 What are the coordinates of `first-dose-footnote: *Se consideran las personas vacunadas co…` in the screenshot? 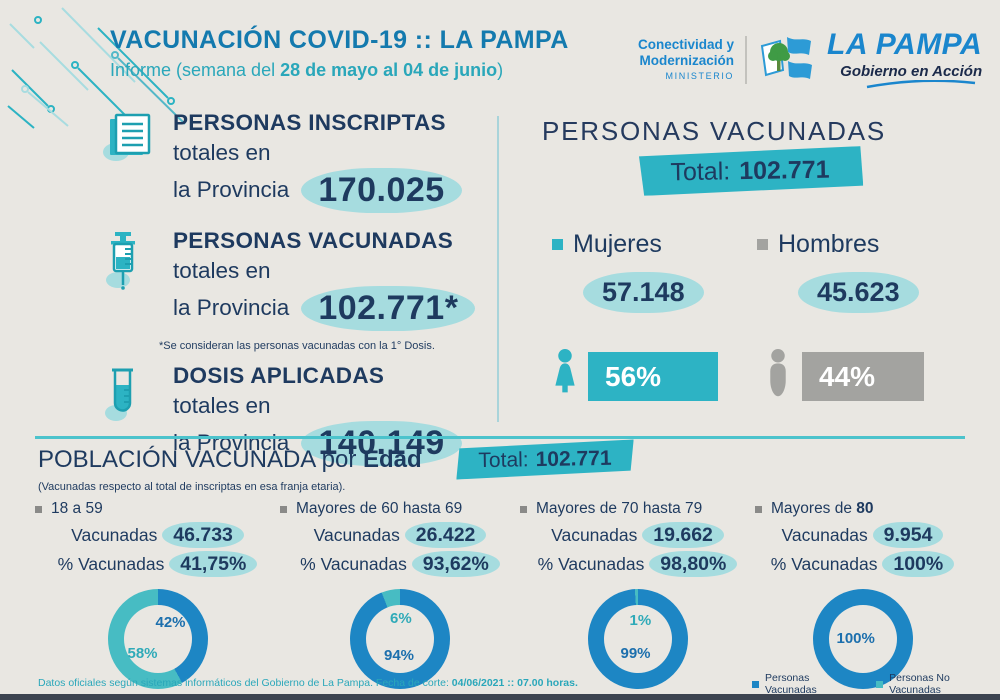 It's located at (297, 345).